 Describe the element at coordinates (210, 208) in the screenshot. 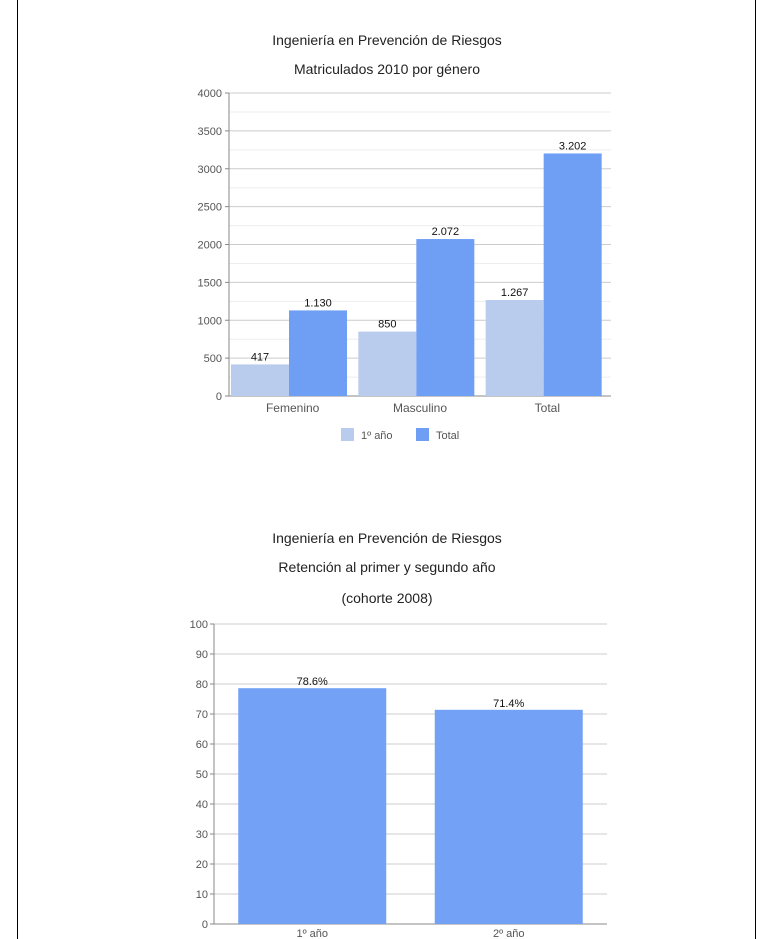

I see `y-tick-label: 2500` at that location.